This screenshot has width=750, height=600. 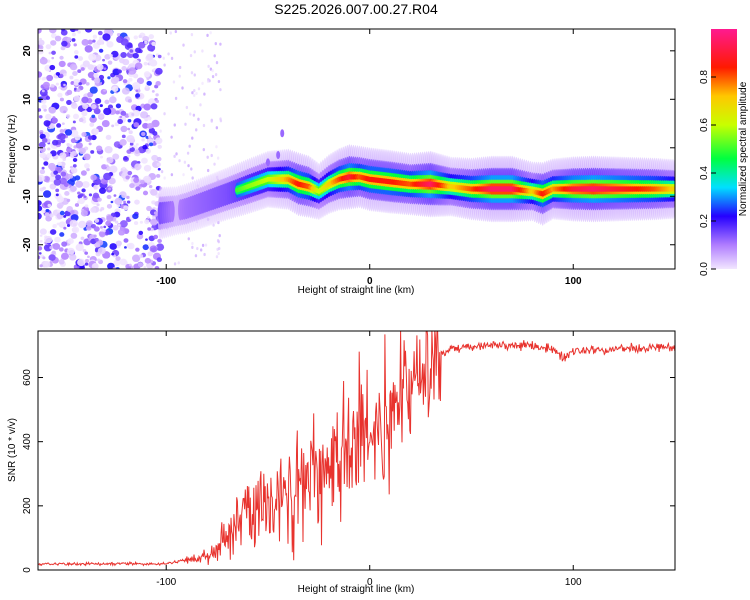 I want to click on y-tick-label: -20, so click(x=27, y=244).